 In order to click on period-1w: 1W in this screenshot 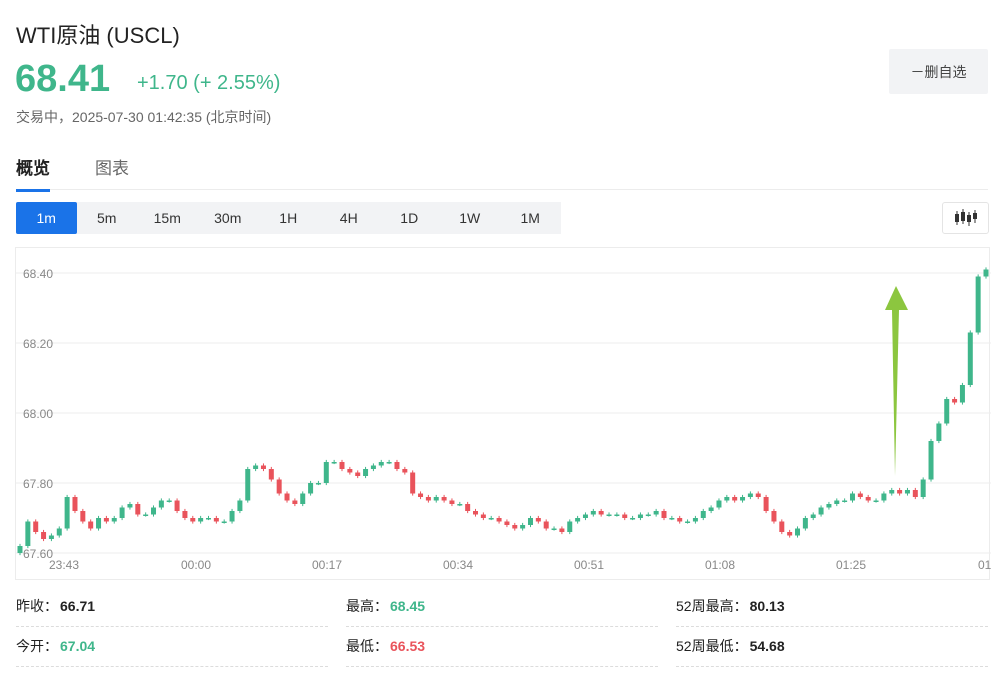, I will do `click(470, 218)`.